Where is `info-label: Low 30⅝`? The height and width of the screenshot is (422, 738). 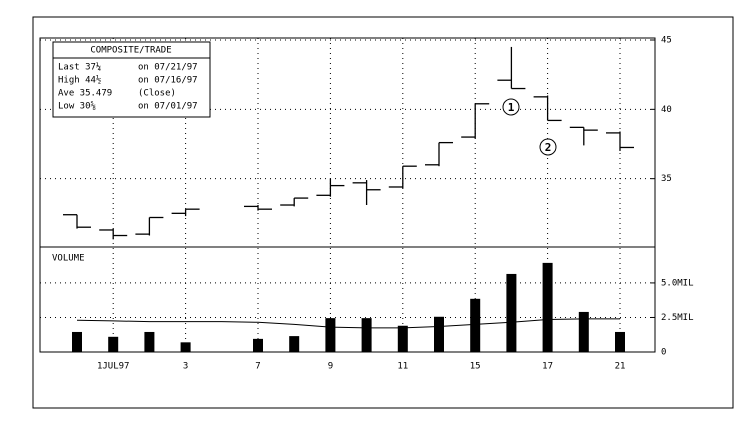
info-label: Low 30⅝ is located at coordinates (77, 107).